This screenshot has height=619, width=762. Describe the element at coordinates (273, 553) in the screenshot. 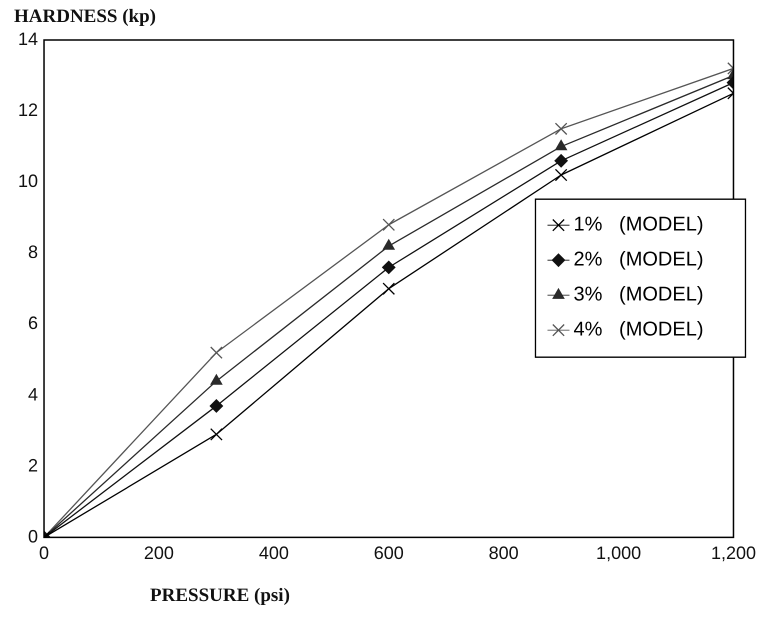

I see `x-tick-label: 400` at that location.